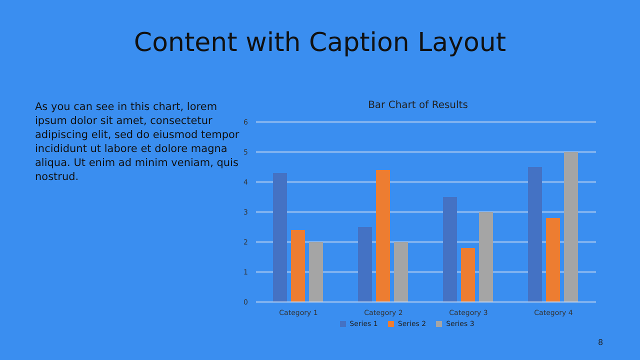 The width and height of the screenshot is (640, 360). I want to click on text: 8, so click(601, 342).